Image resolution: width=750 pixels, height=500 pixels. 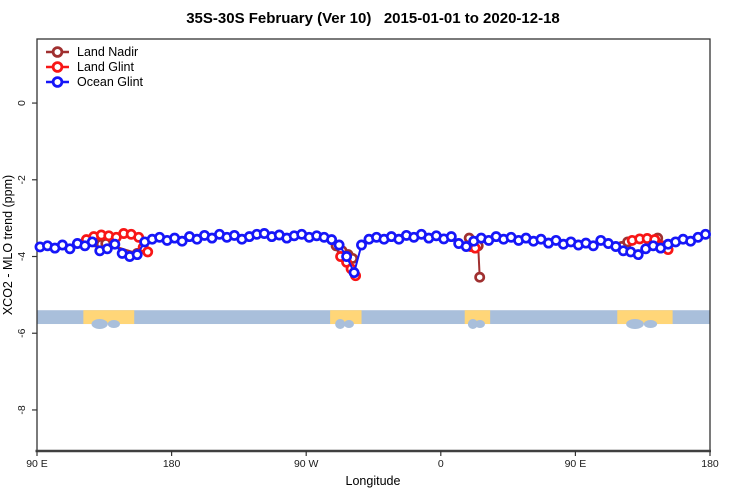 What do you see at coordinates (57, 67) in the screenshot?
I see `legend-marker-land-glint` at bounding box center [57, 67].